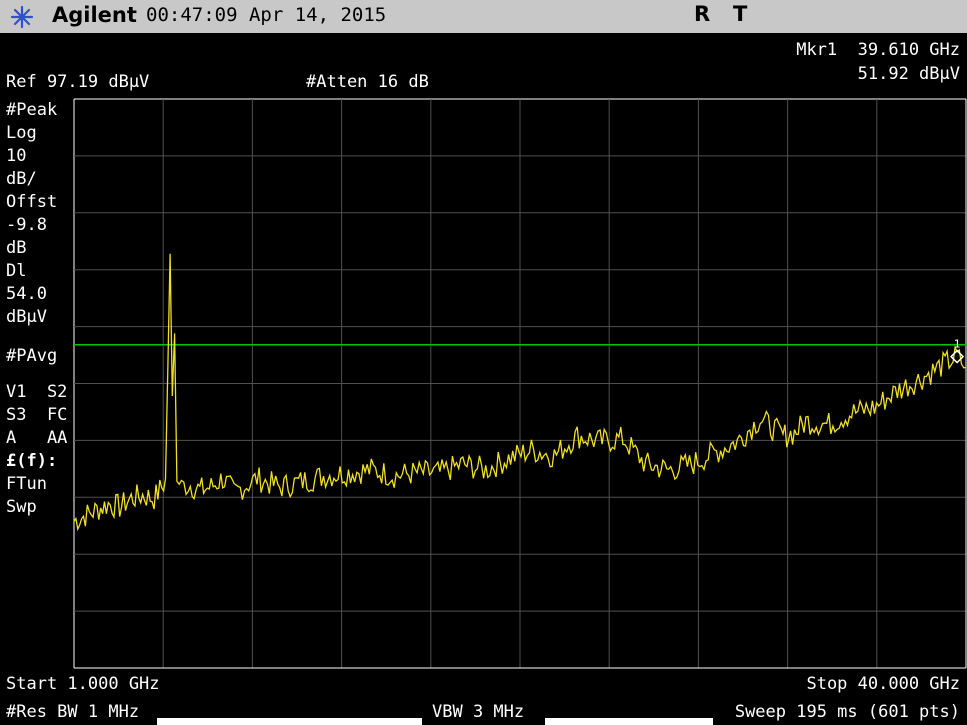 This screenshot has height=725, width=967. What do you see at coordinates (483, 16) in the screenshot?
I see `title-bar: Agilent 00:47:09 Apr 14, 2015 R T` at bounding box center [483, 16].